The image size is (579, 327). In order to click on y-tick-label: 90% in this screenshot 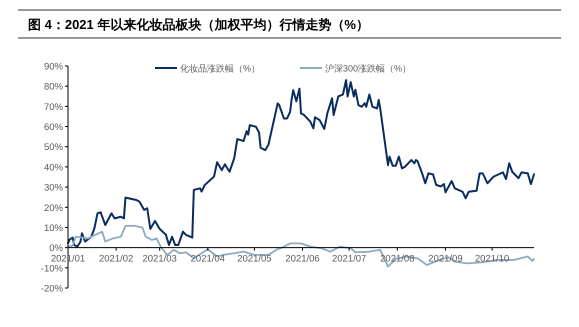, I will do `click(54, 67)`.